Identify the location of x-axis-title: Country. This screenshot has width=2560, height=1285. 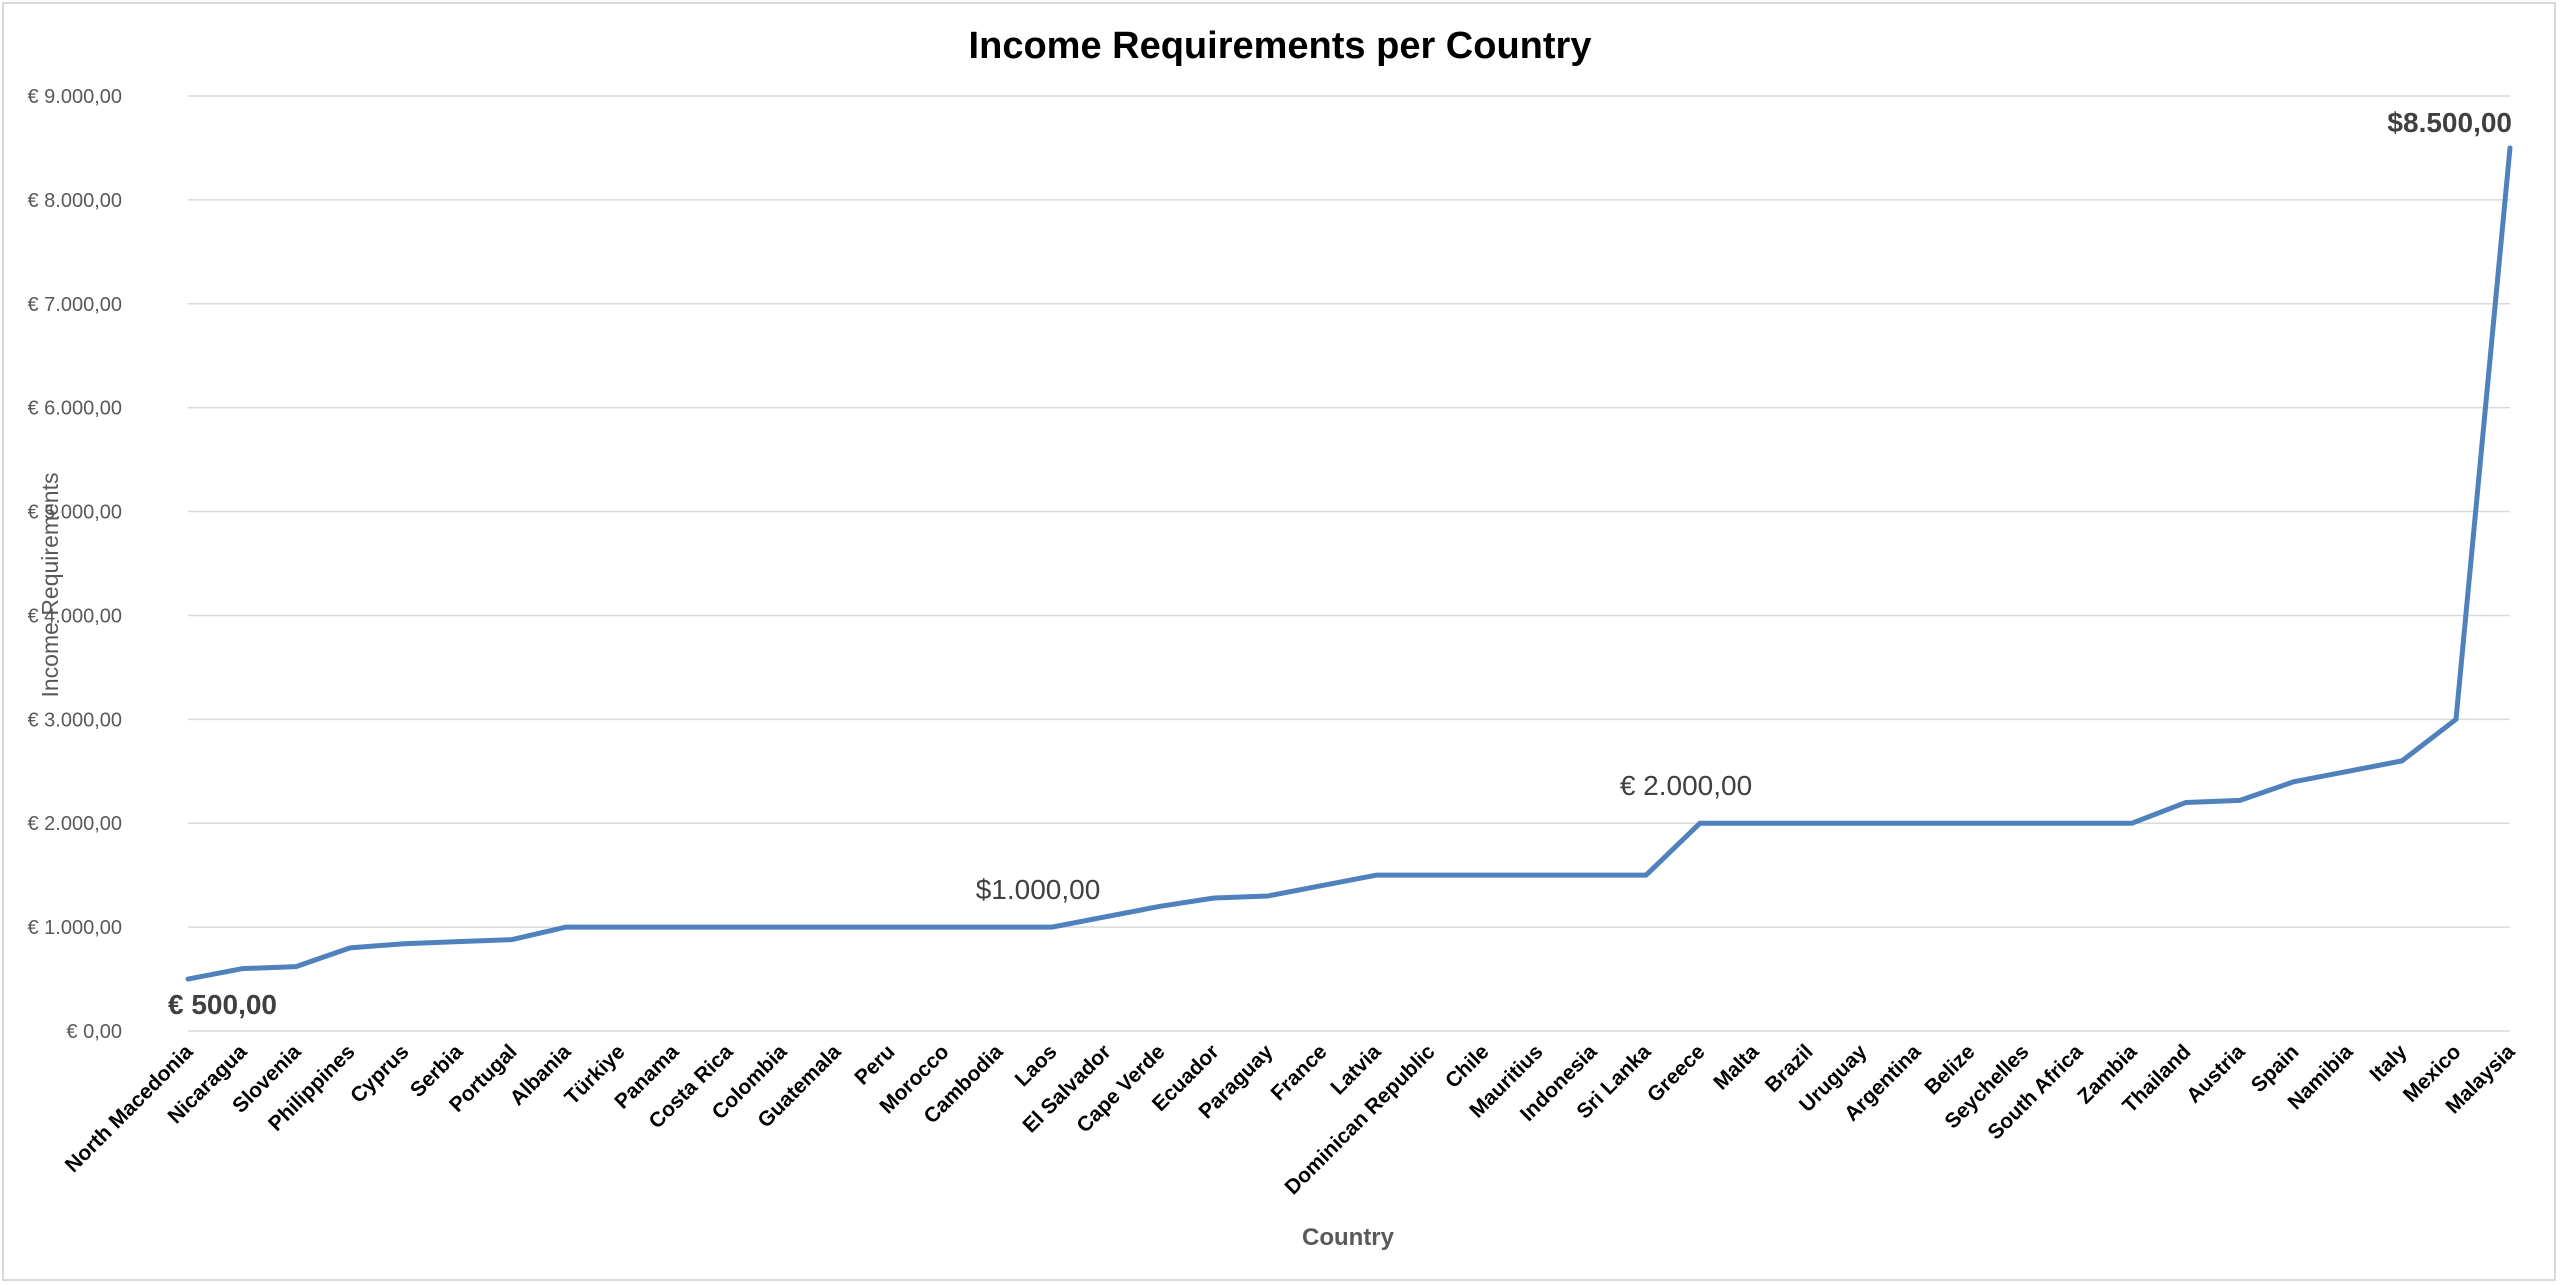
(1348, 1237).